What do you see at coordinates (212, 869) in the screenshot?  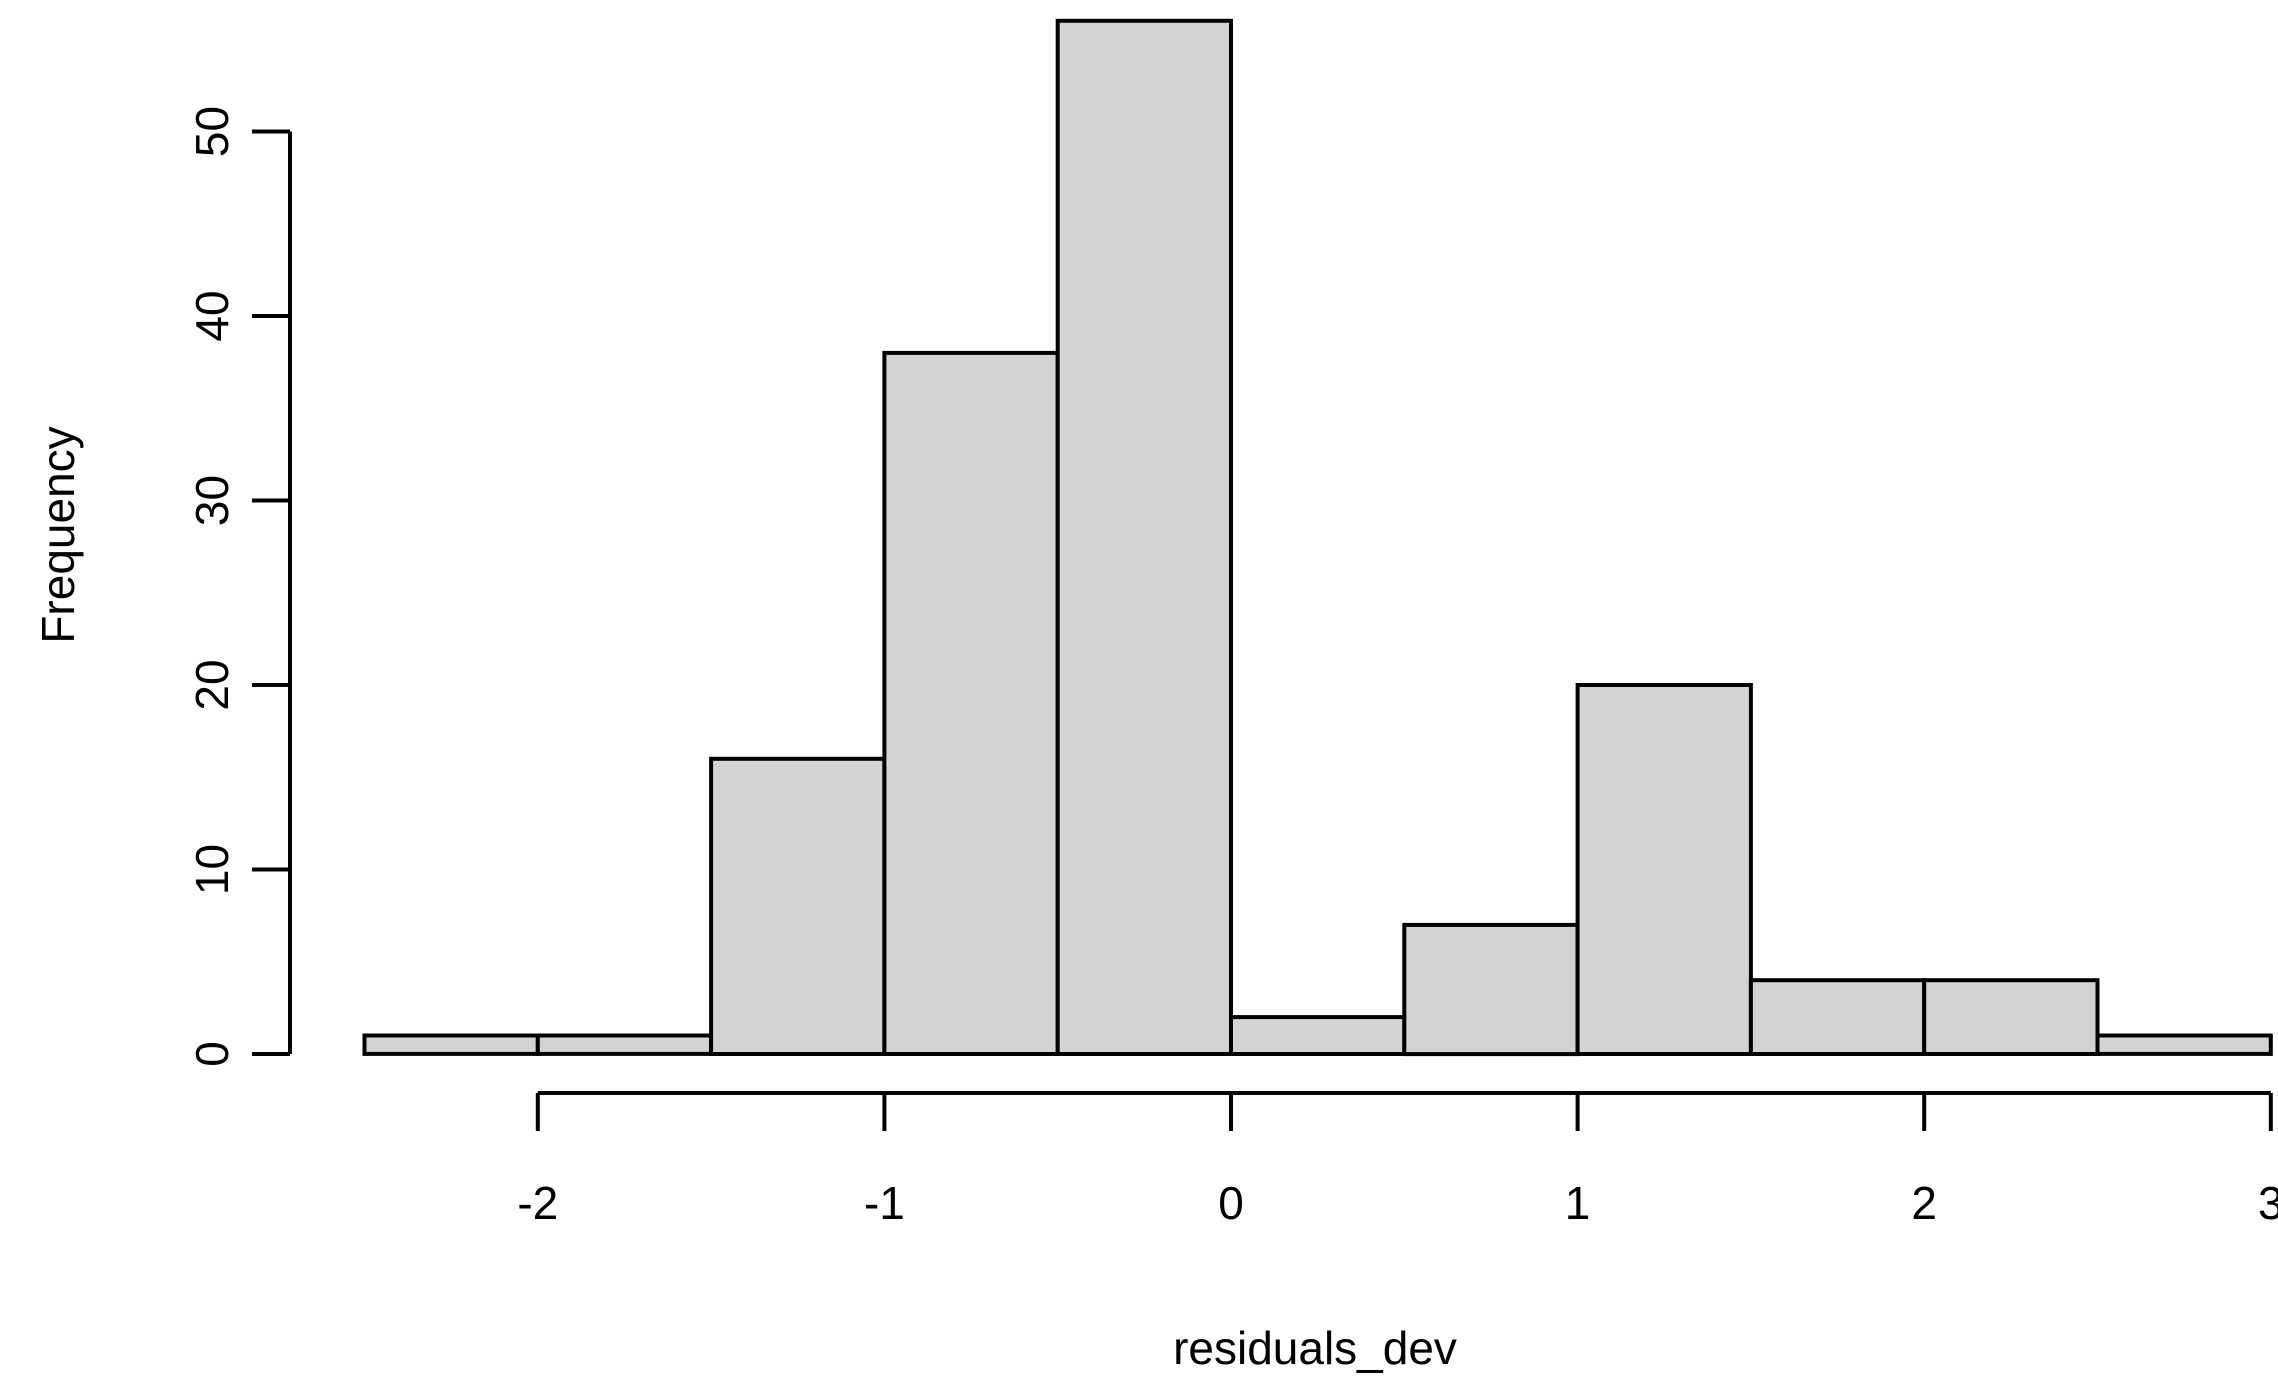 I see `y-tick-label: 10` at bounding box center [212, 869].